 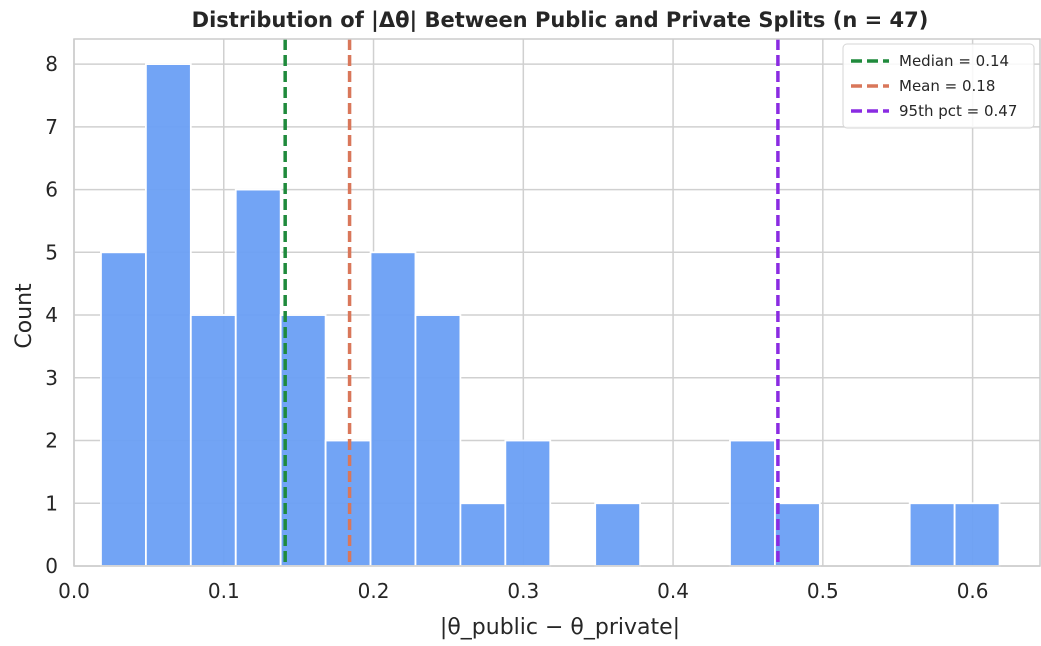 I want to click on y-tick-label: 4, so click(x=51, y=315).